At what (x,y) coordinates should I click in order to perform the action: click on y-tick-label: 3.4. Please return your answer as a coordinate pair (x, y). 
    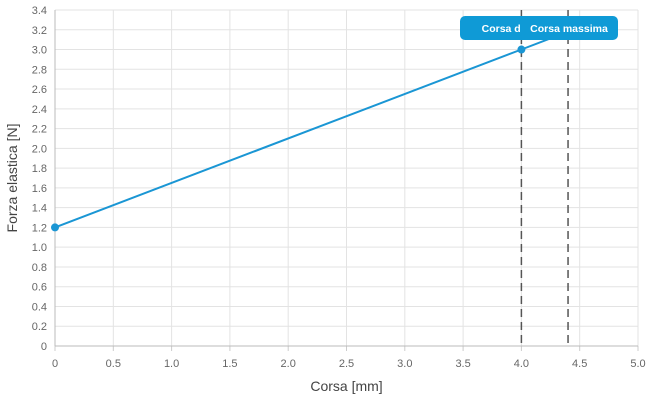
    Looking at the image, I should click on (39, 11).